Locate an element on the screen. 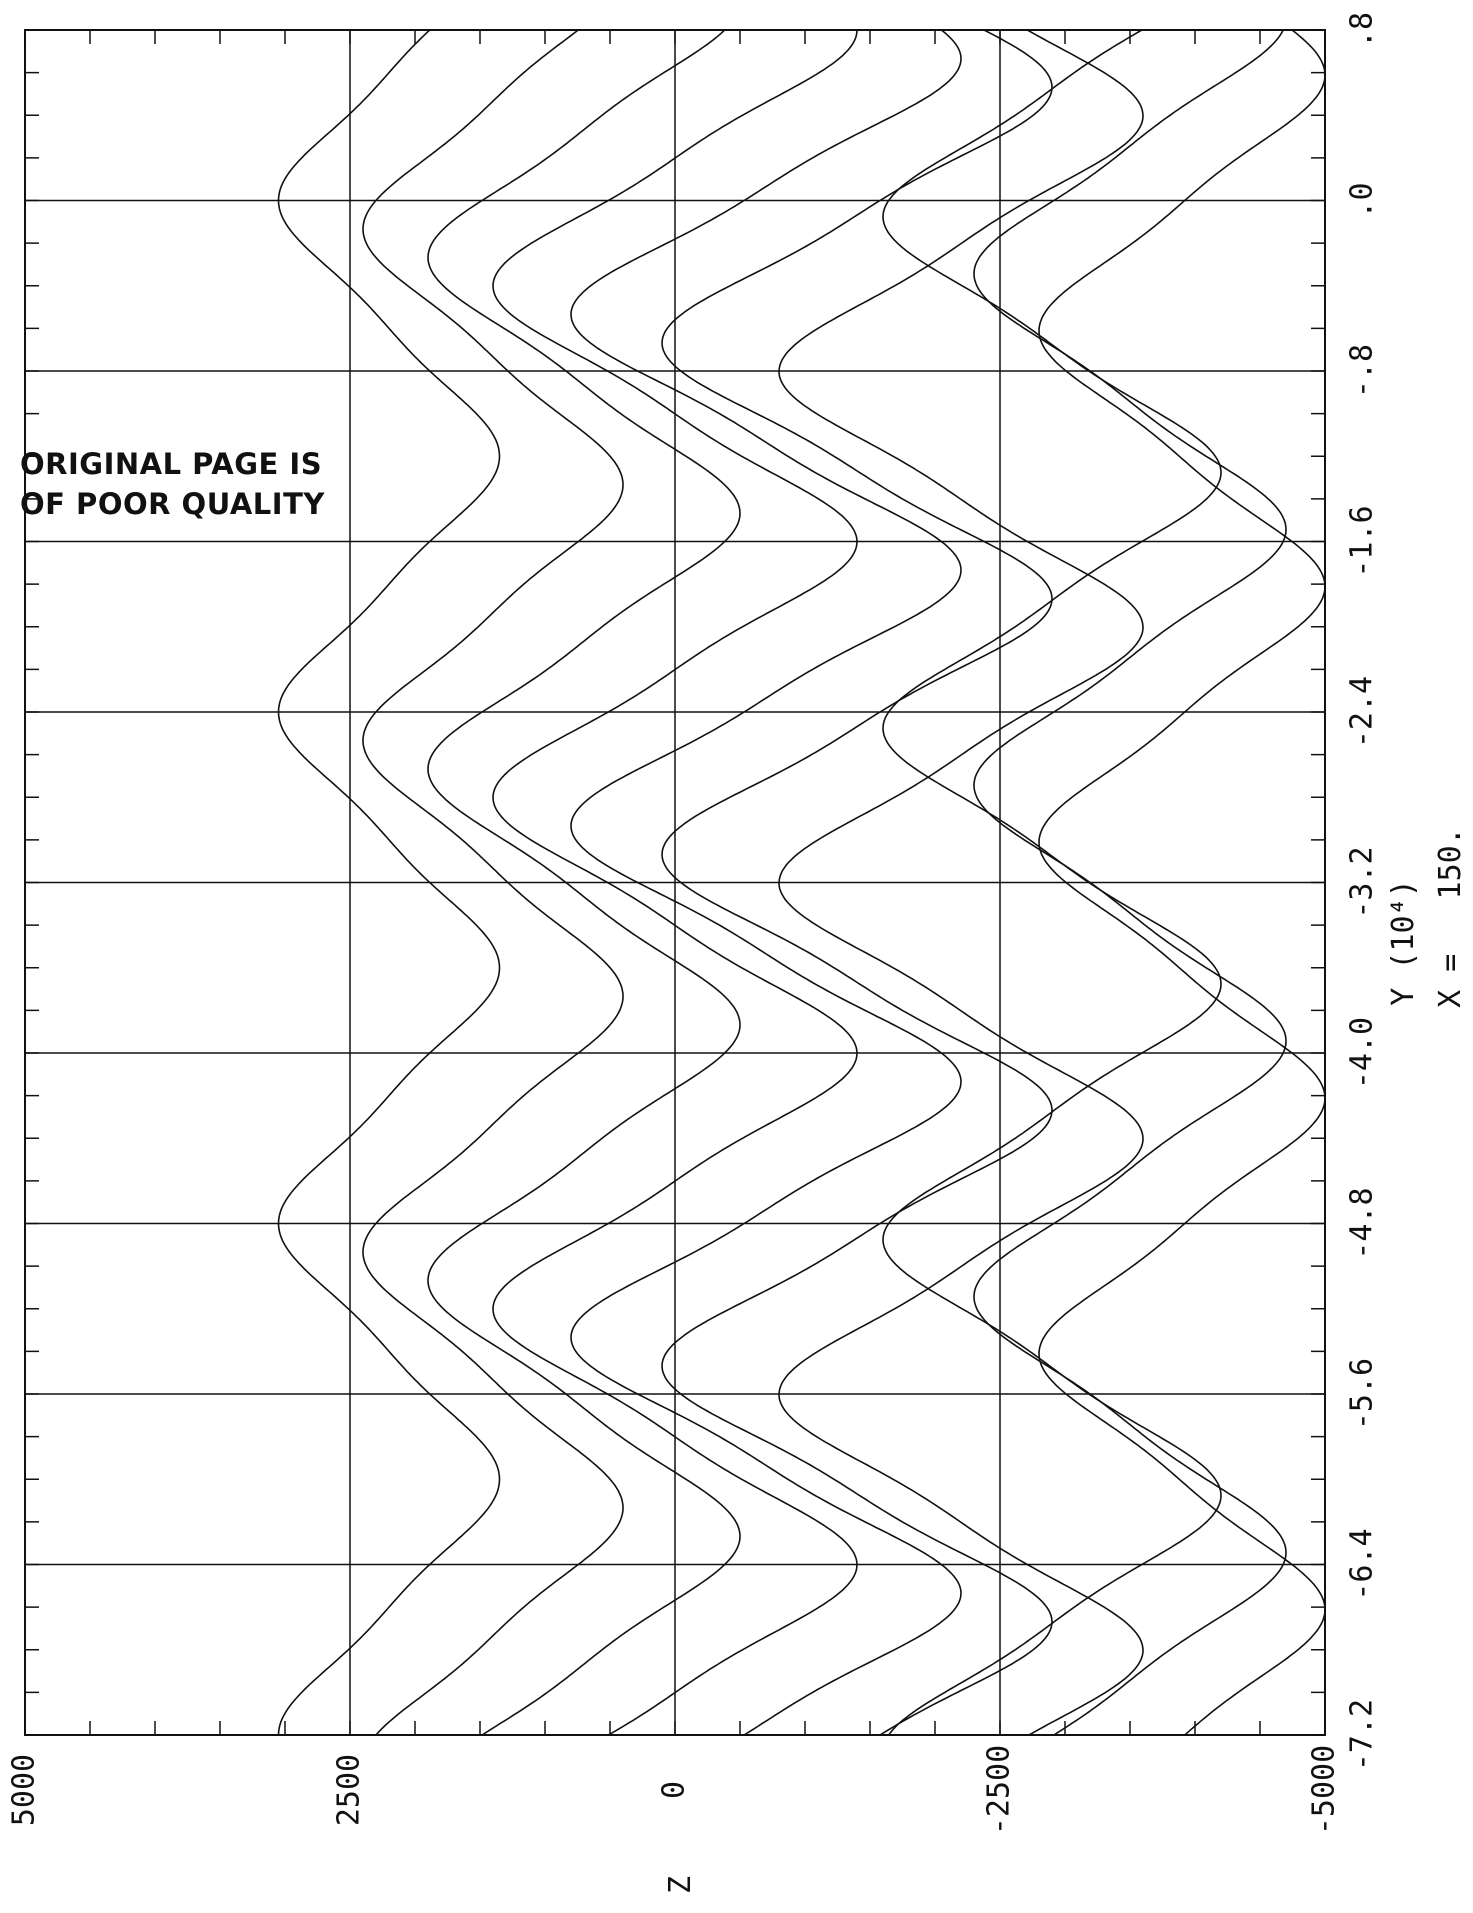  stamp-line-2: OF POOR QUALITY is located at coordinates (172, 504).